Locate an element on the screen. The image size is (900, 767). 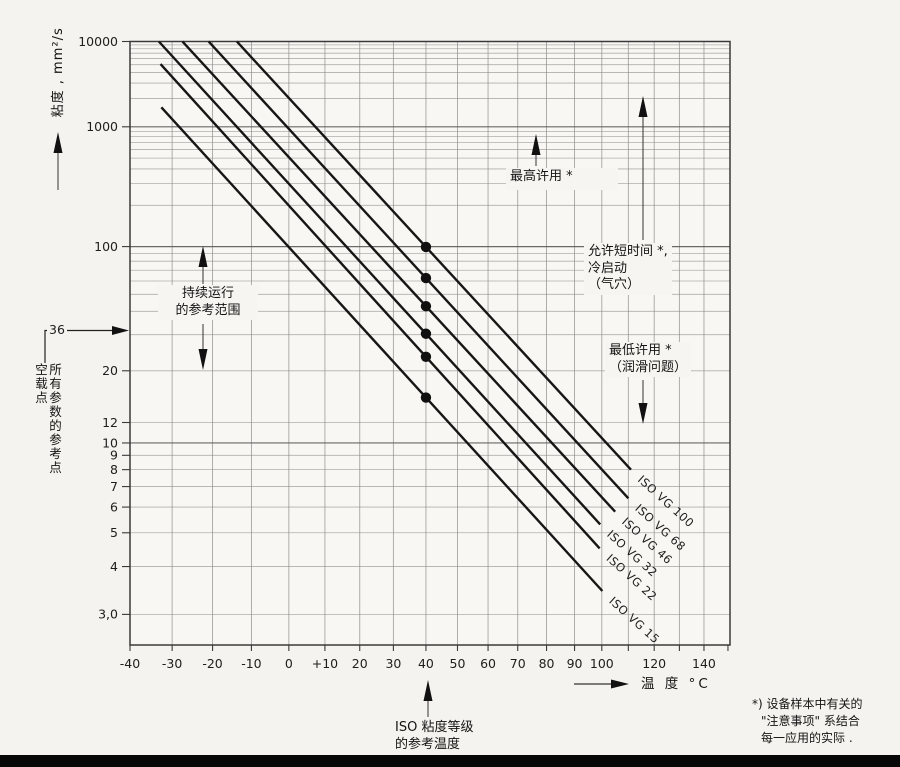
y-tick-label: 1000 is located at coordinates (102, 126).